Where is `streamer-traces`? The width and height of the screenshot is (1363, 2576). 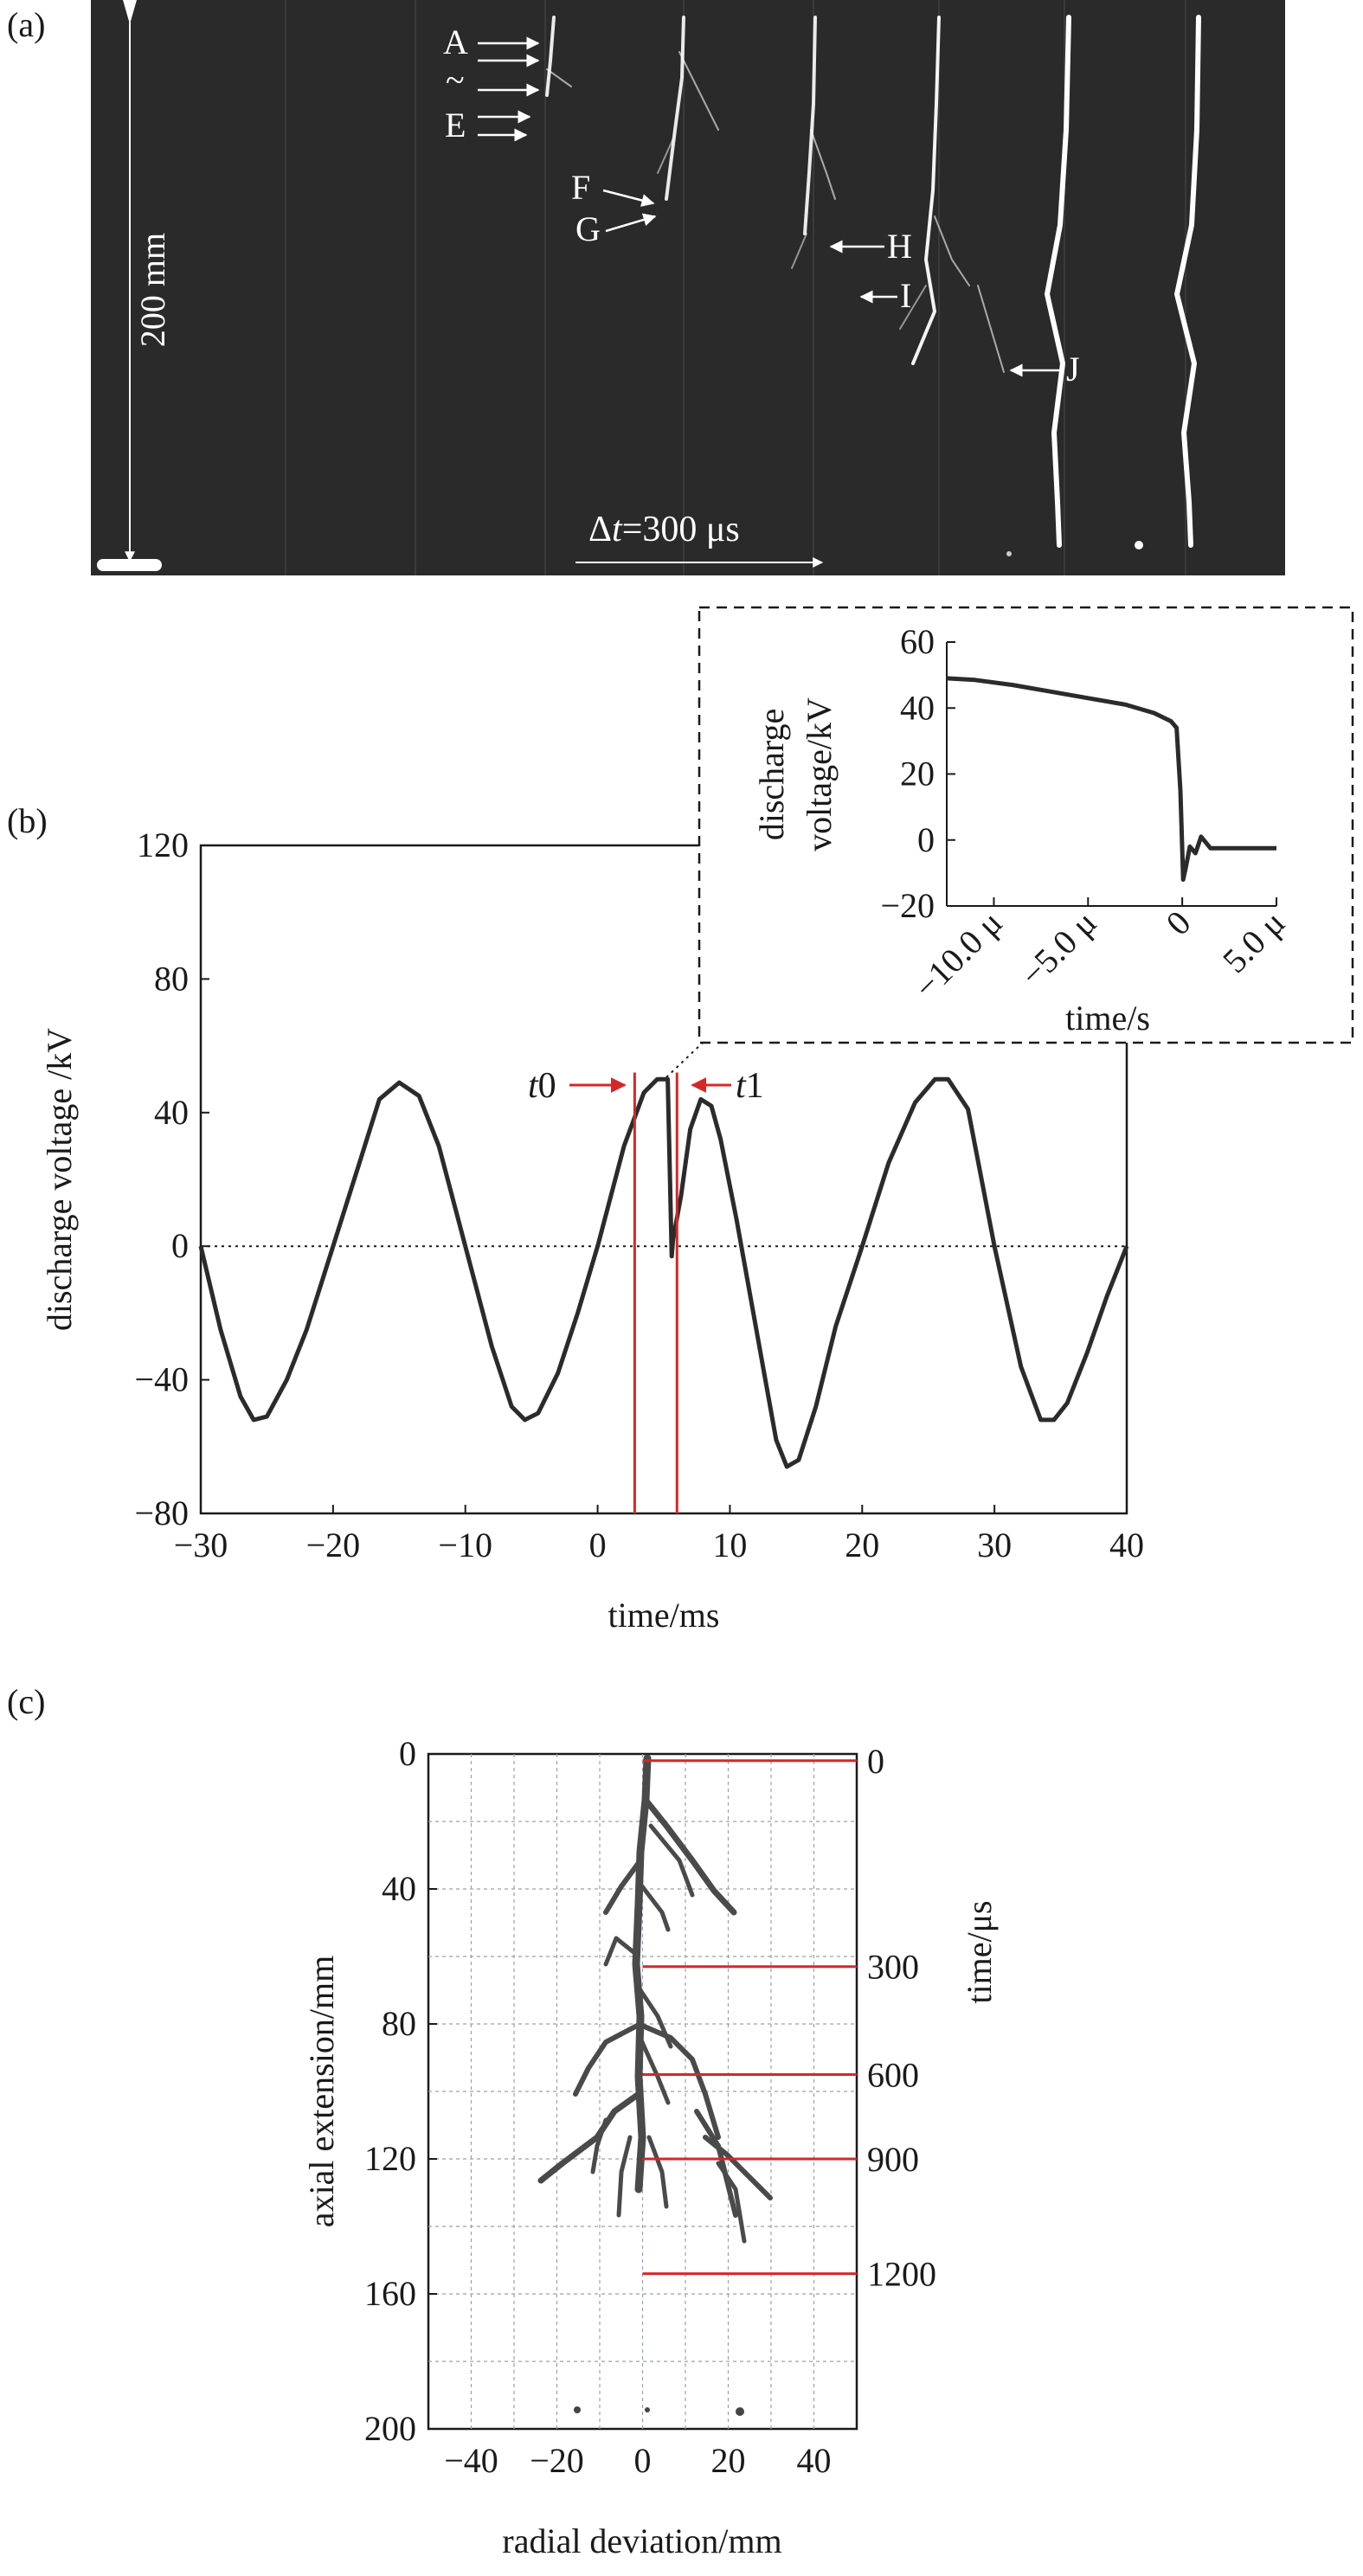
streamer-traces is located at coordinates (873, 286).